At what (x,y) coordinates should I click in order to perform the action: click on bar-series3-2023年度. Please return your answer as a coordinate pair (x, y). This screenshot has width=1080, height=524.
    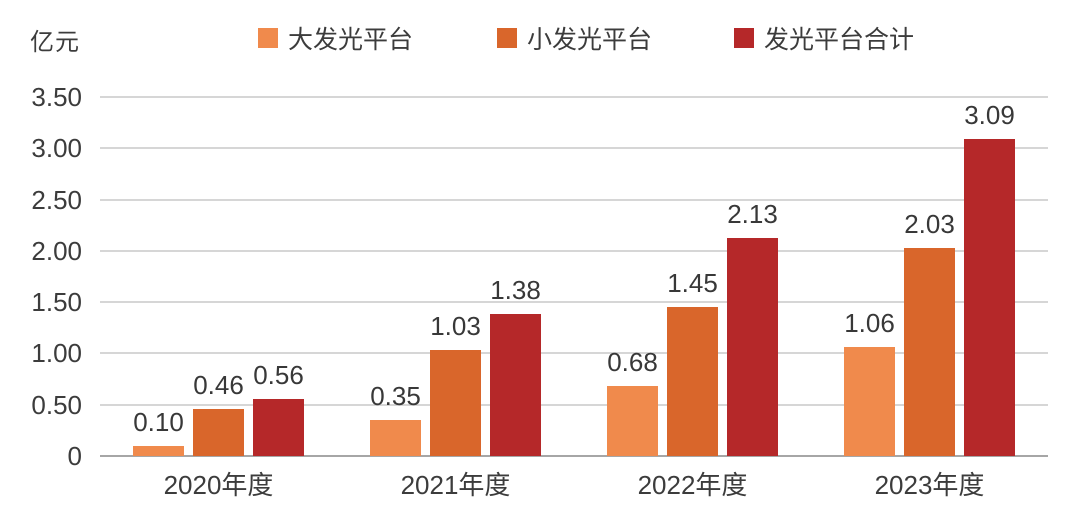
    Looking at the image, I should click on (989, 297).